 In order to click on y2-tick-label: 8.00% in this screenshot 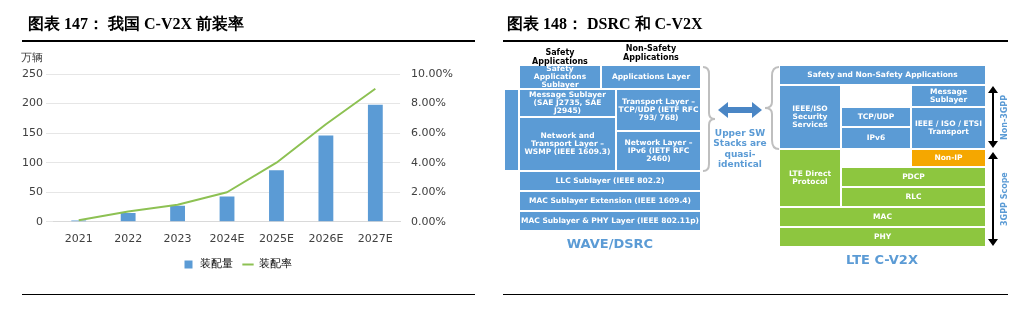, I will do `click(429, 103)`.